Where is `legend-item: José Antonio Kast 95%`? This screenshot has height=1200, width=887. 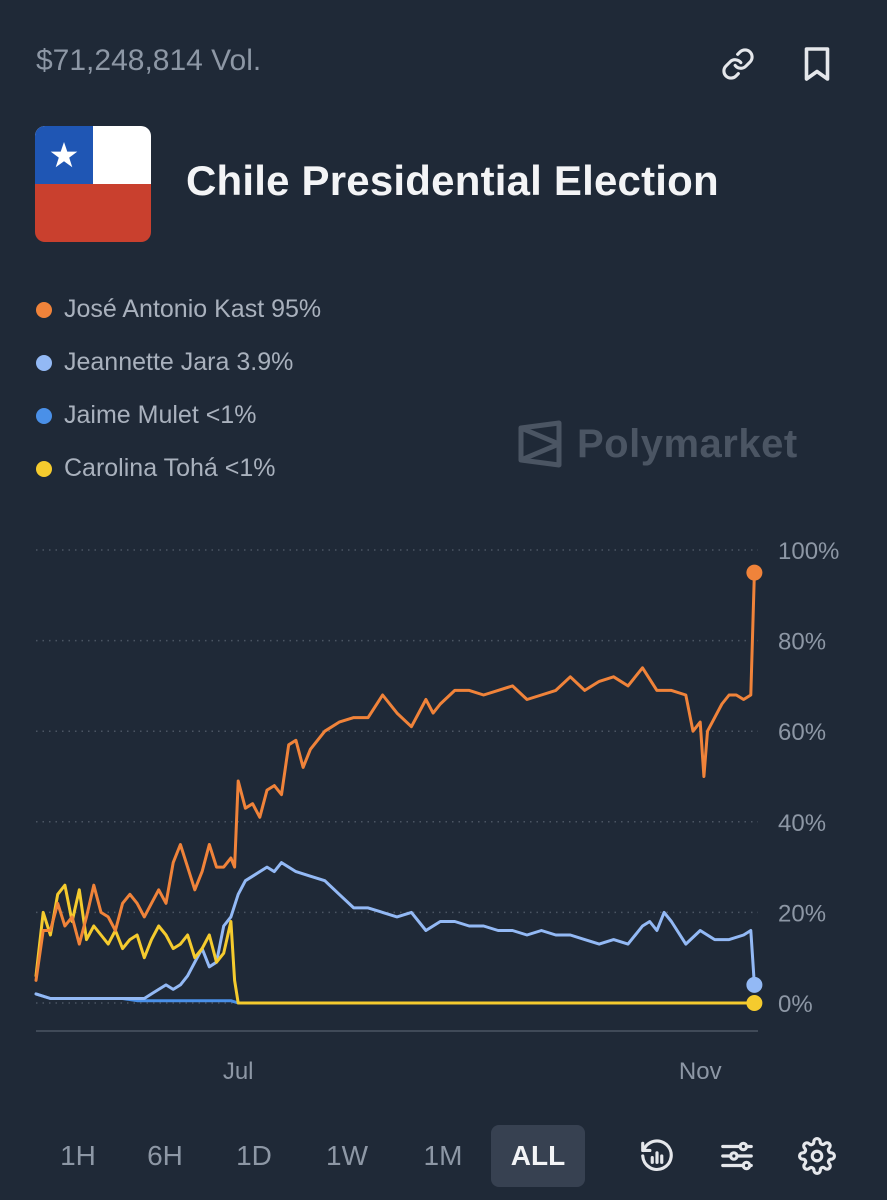
legend-item: José Antonio Kast 95% is located at coordinates (178, 309).